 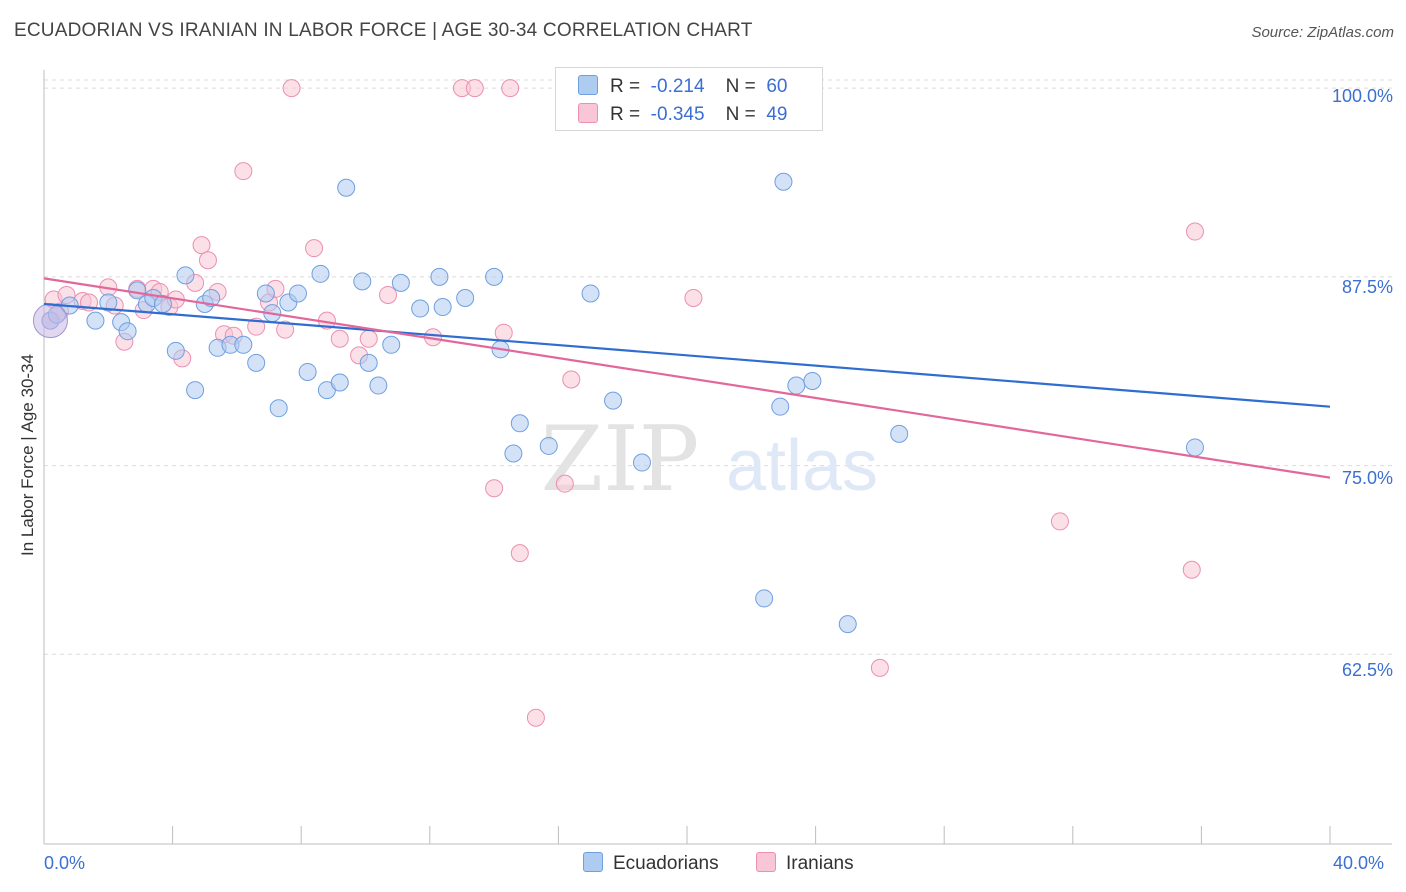 I want to click on stats-legend: R = -0.214 N = 60 R = -0.345 N = 49, so click(x=689, y=99).